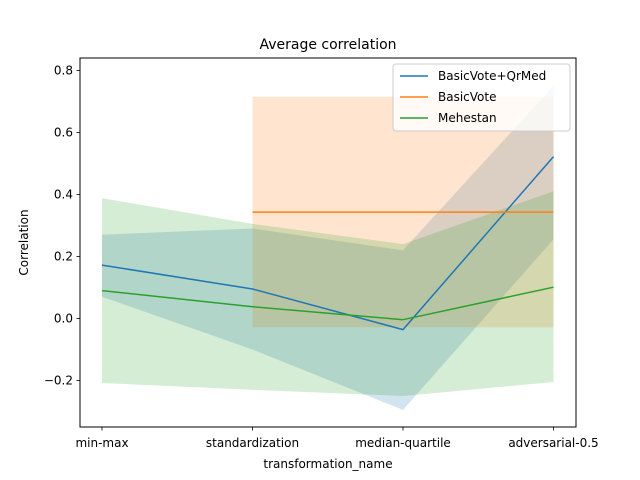 This screenshot has width=640, height=480. Describe the element at coordinates (492, 76) in the screenshot. I see `legend-label-basicvote-qrmed: BasicVote+QrMed` at that location.